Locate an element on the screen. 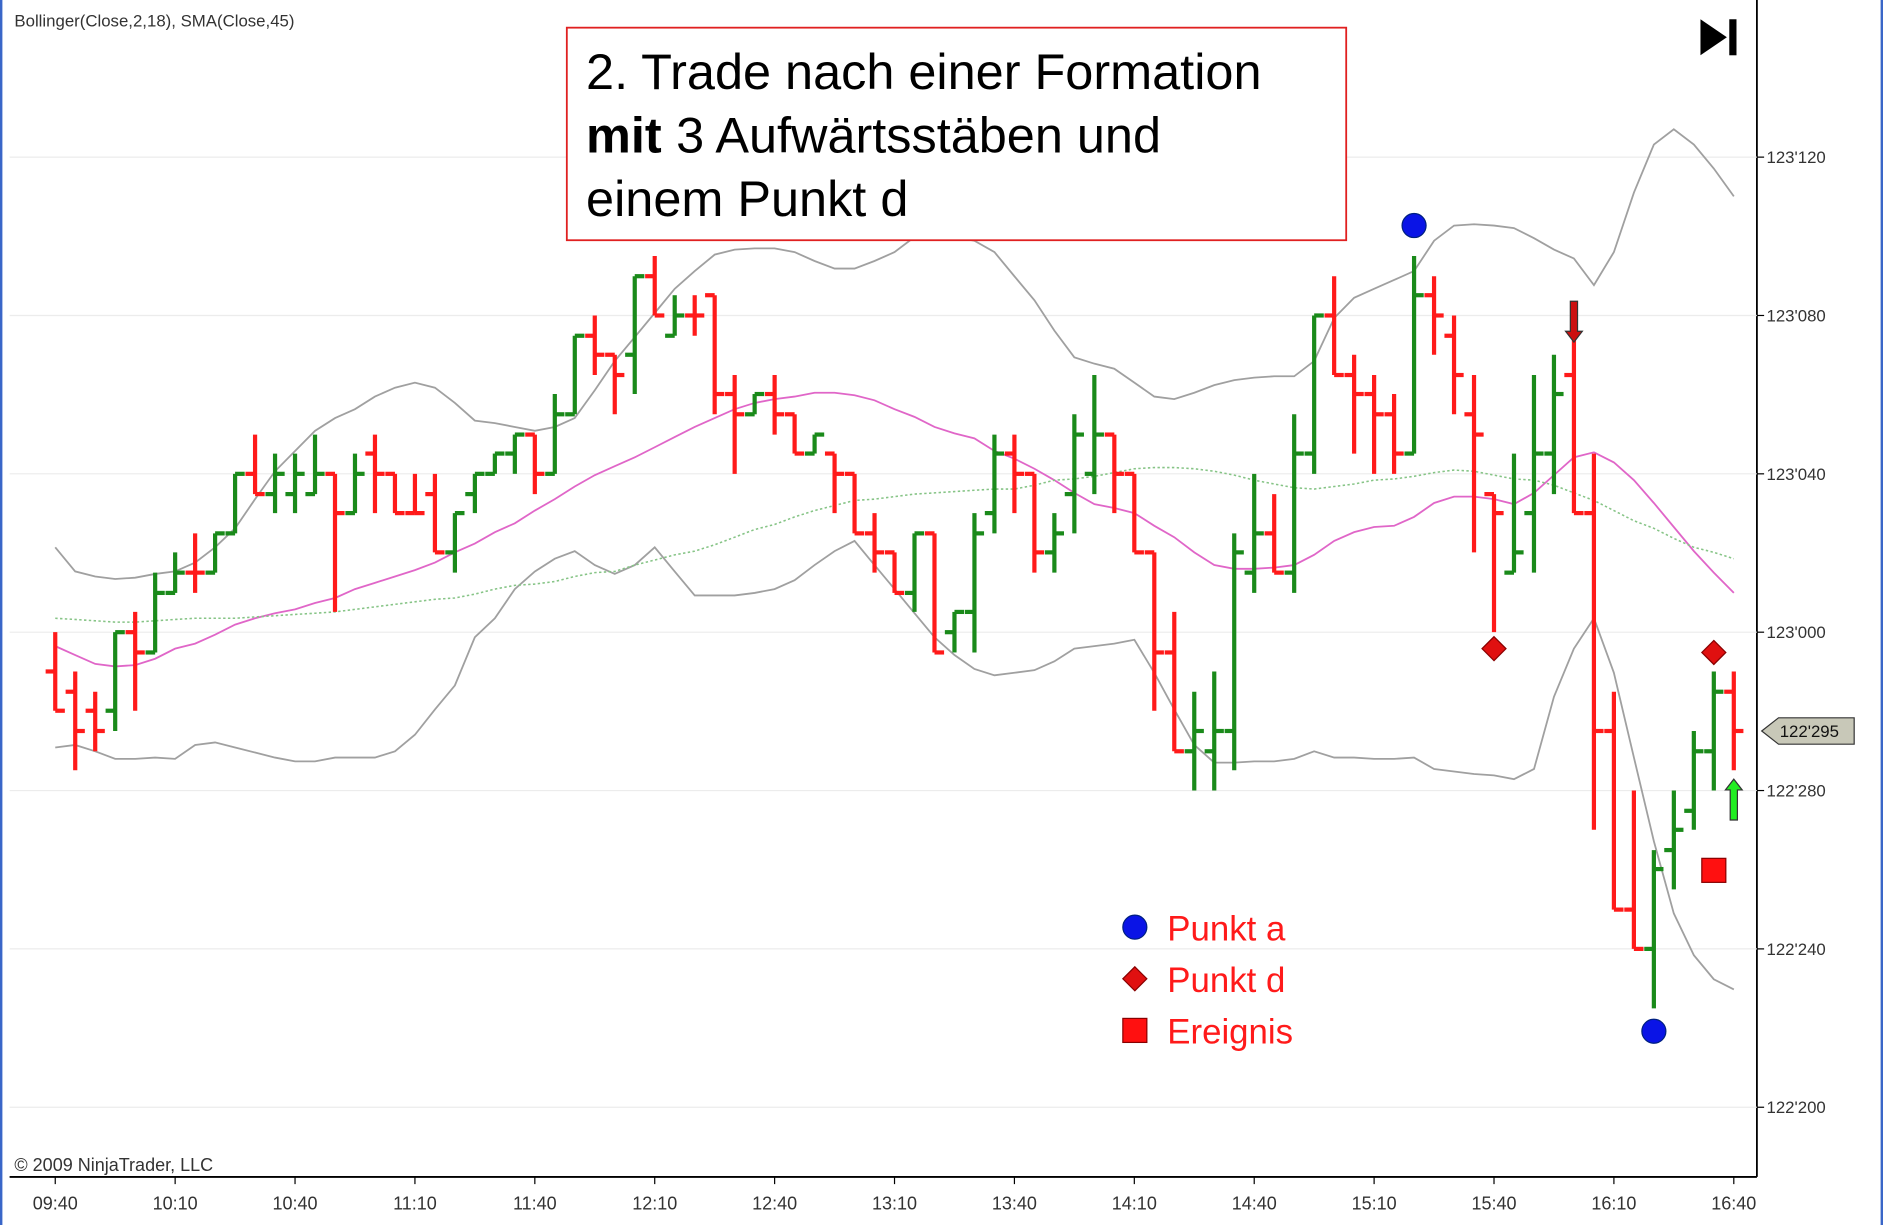 Image resolution: width=1883 pixels, height=1225 pixels. annotation-text: 3 Aufwärtsstäben und is located at coordinates (918, 135).